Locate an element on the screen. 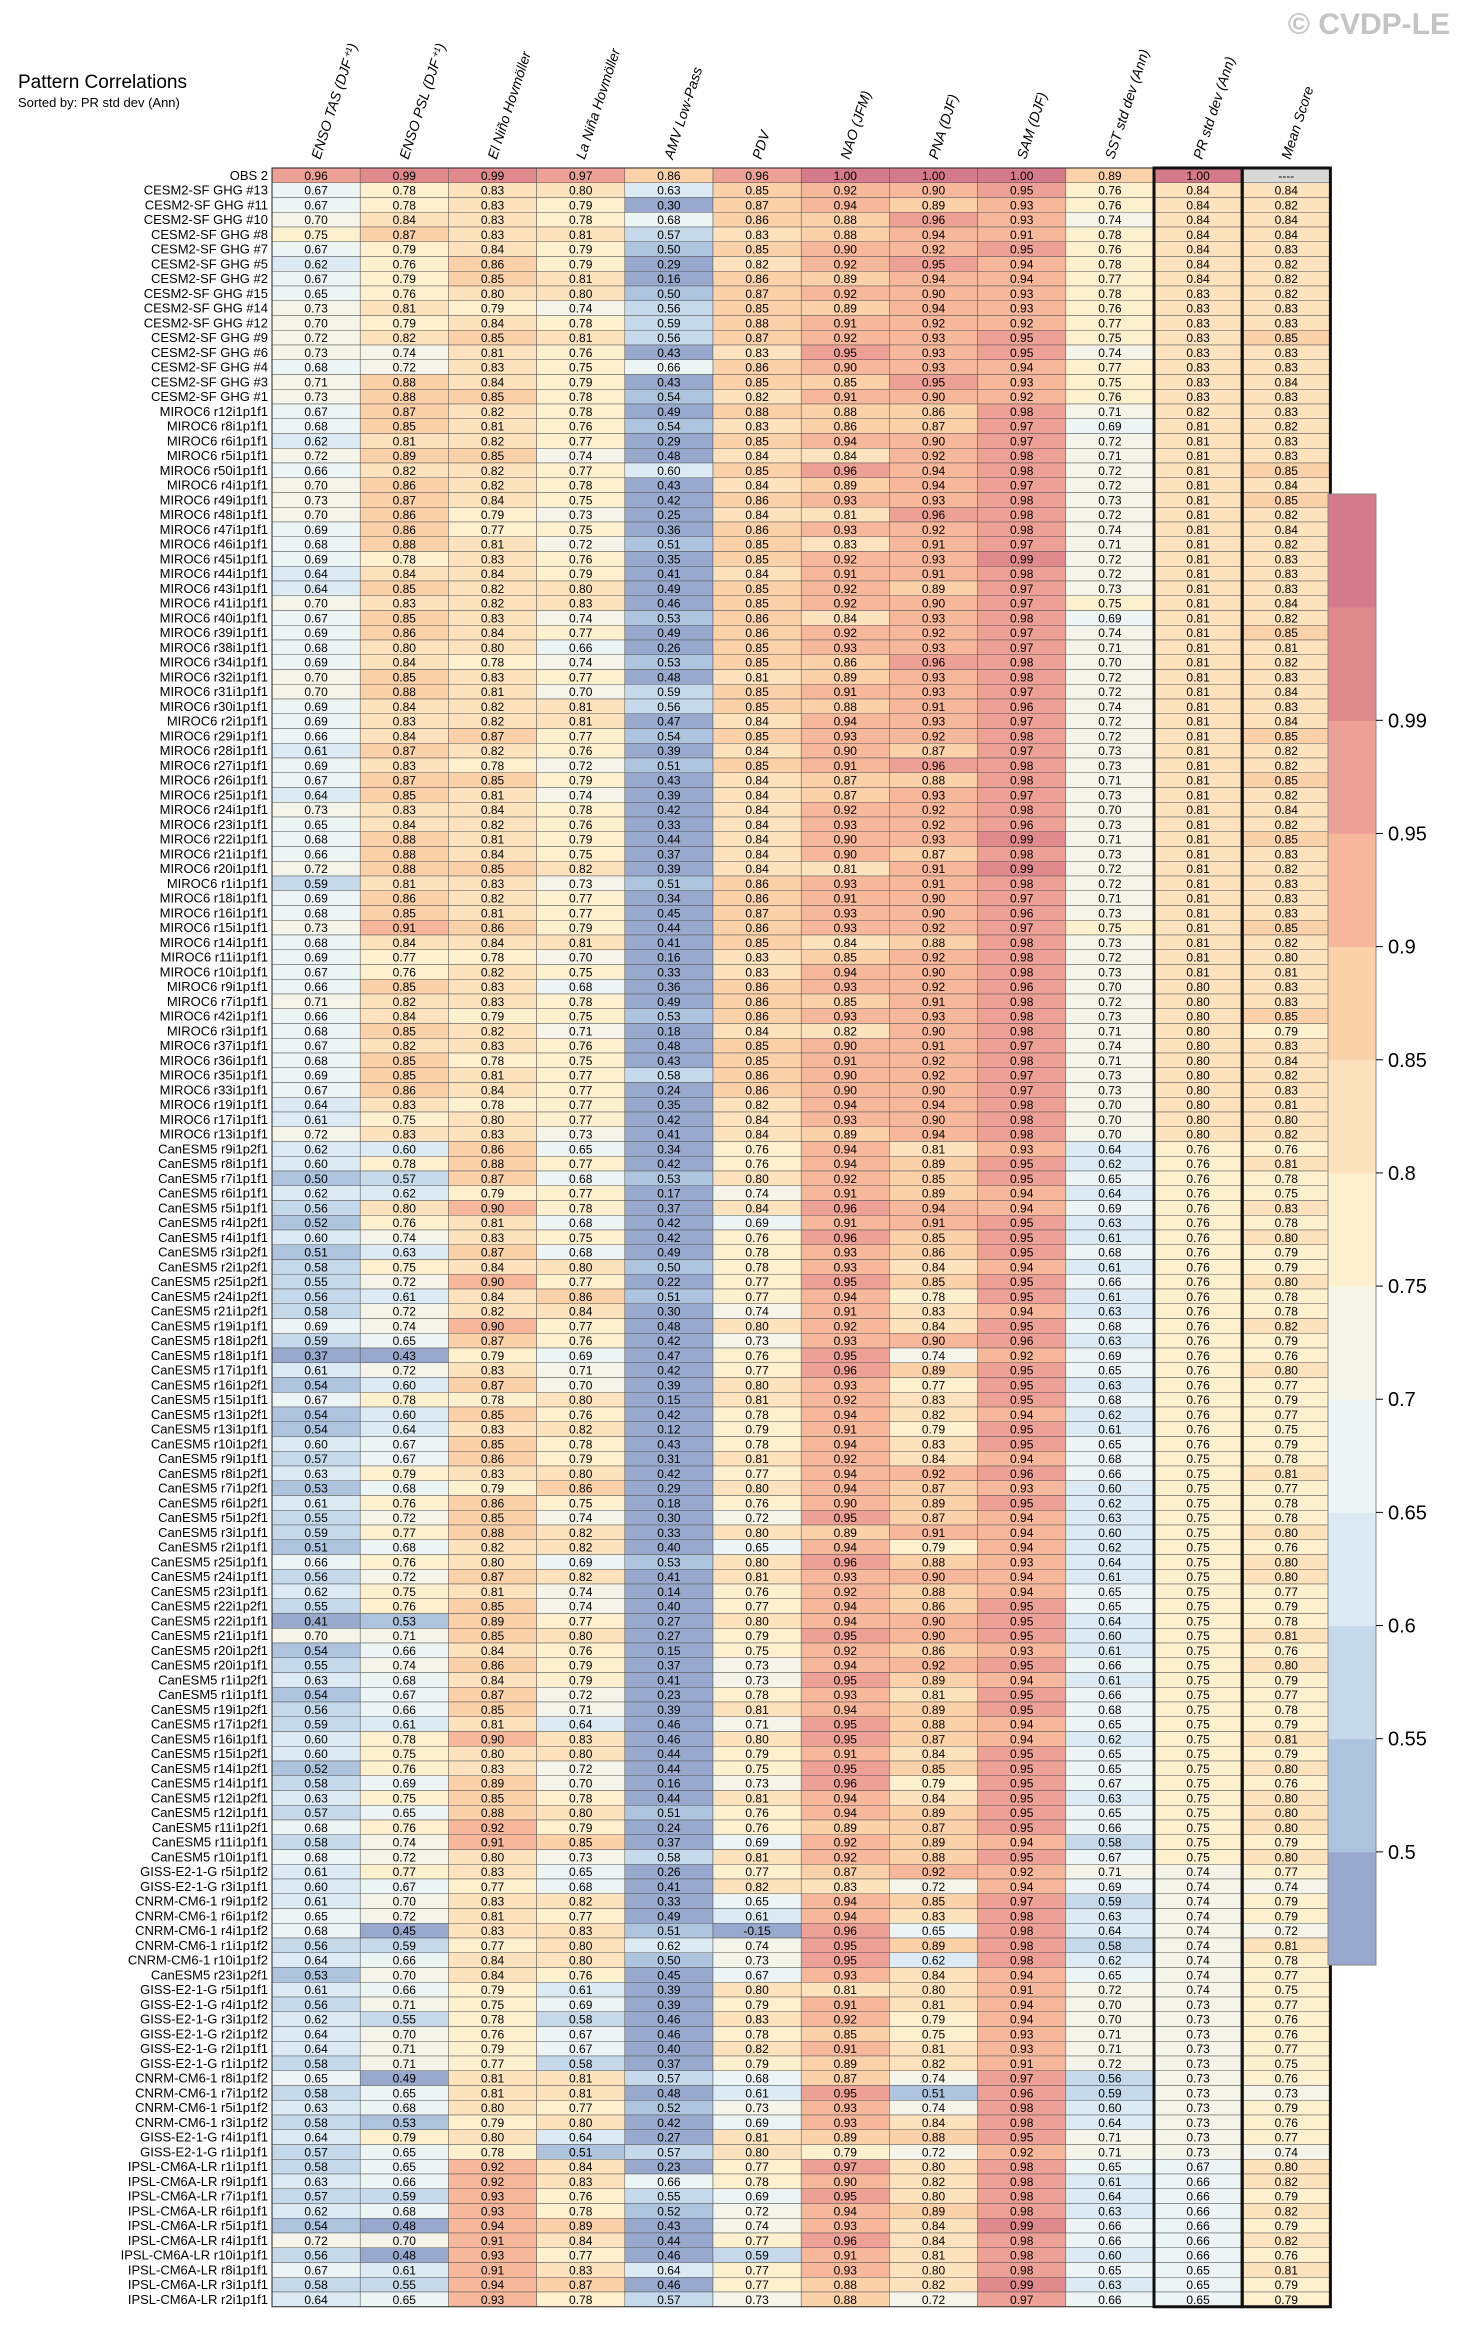 The width and height of the screenshot is (1469, 2342). cell-value: 0.36 is located at coordinates (669, 530).